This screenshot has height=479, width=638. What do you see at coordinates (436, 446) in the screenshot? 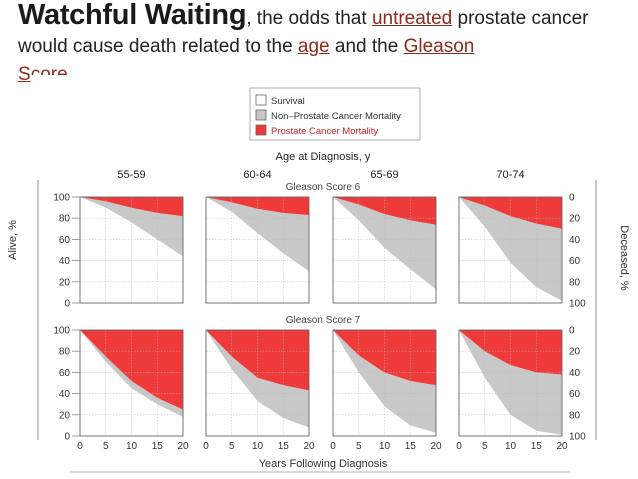
I see `x-tick-c3-20: 20` at bounding box center [436, 446].